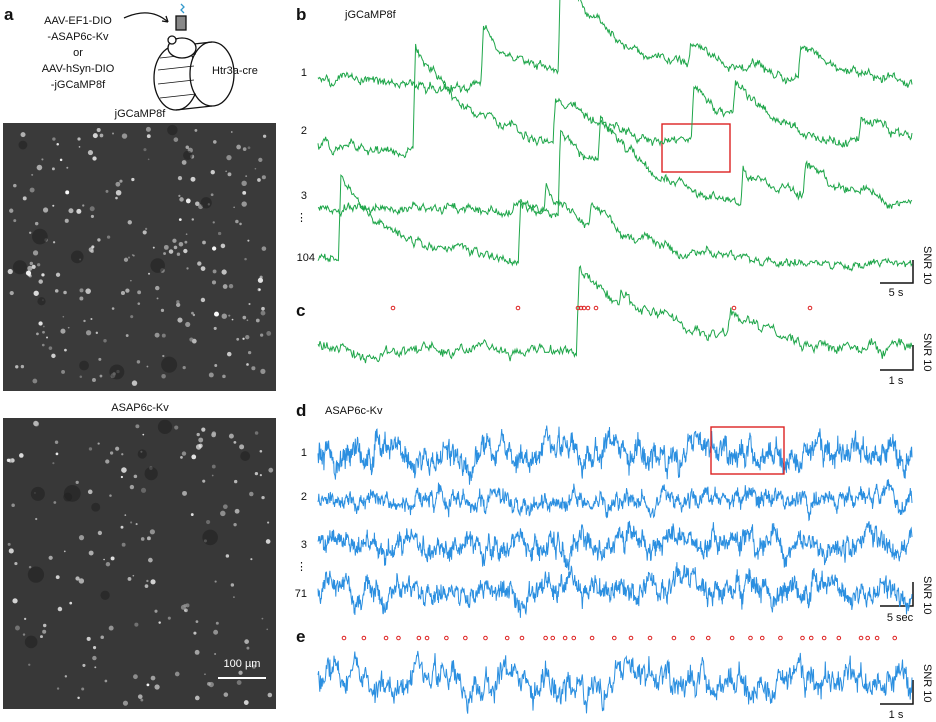  Describe the element at coordinates (896, 293) in the screenshot. I see `scale-x-label: 5 s` at that location.